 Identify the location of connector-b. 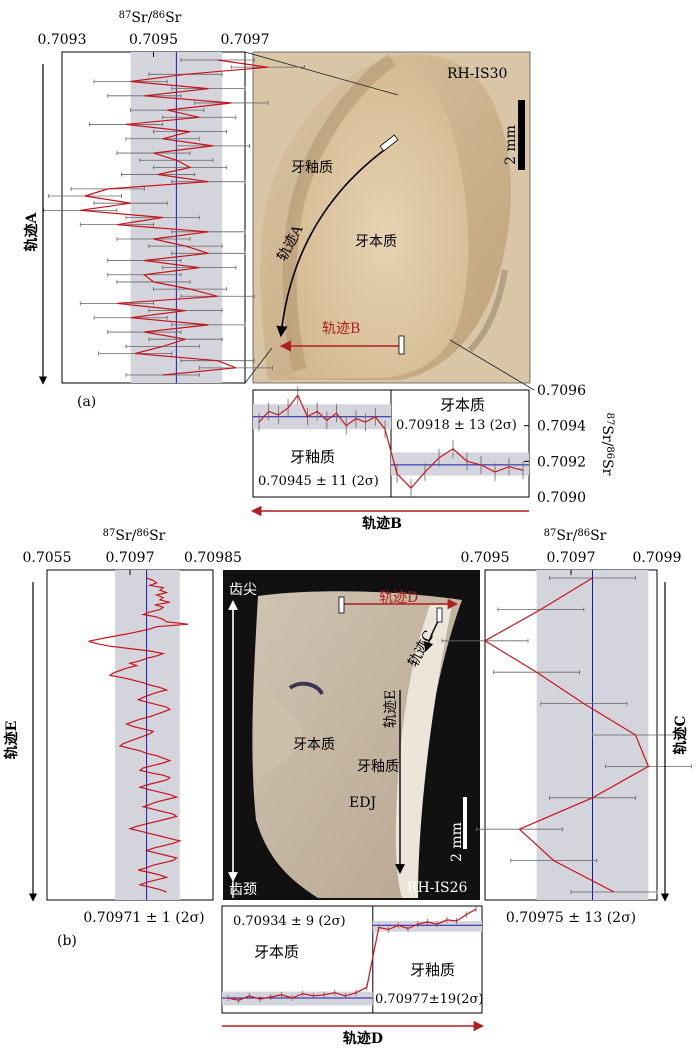
(492, 365).